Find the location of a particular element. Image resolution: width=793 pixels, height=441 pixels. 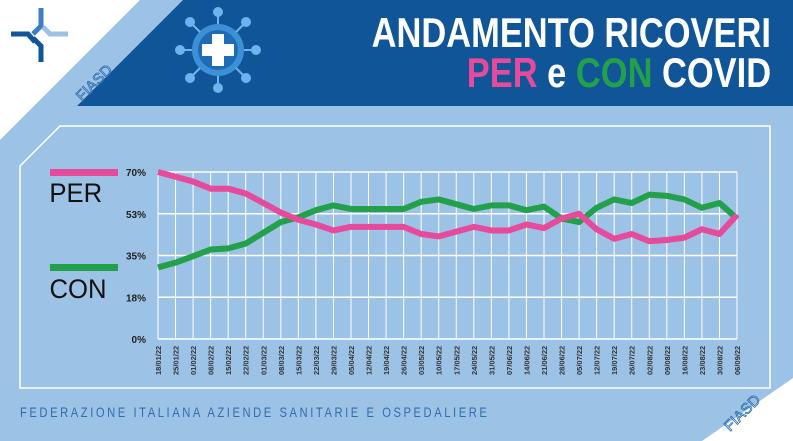

x-tick-label: 08/02/22 is located at coordinates (211, 360).